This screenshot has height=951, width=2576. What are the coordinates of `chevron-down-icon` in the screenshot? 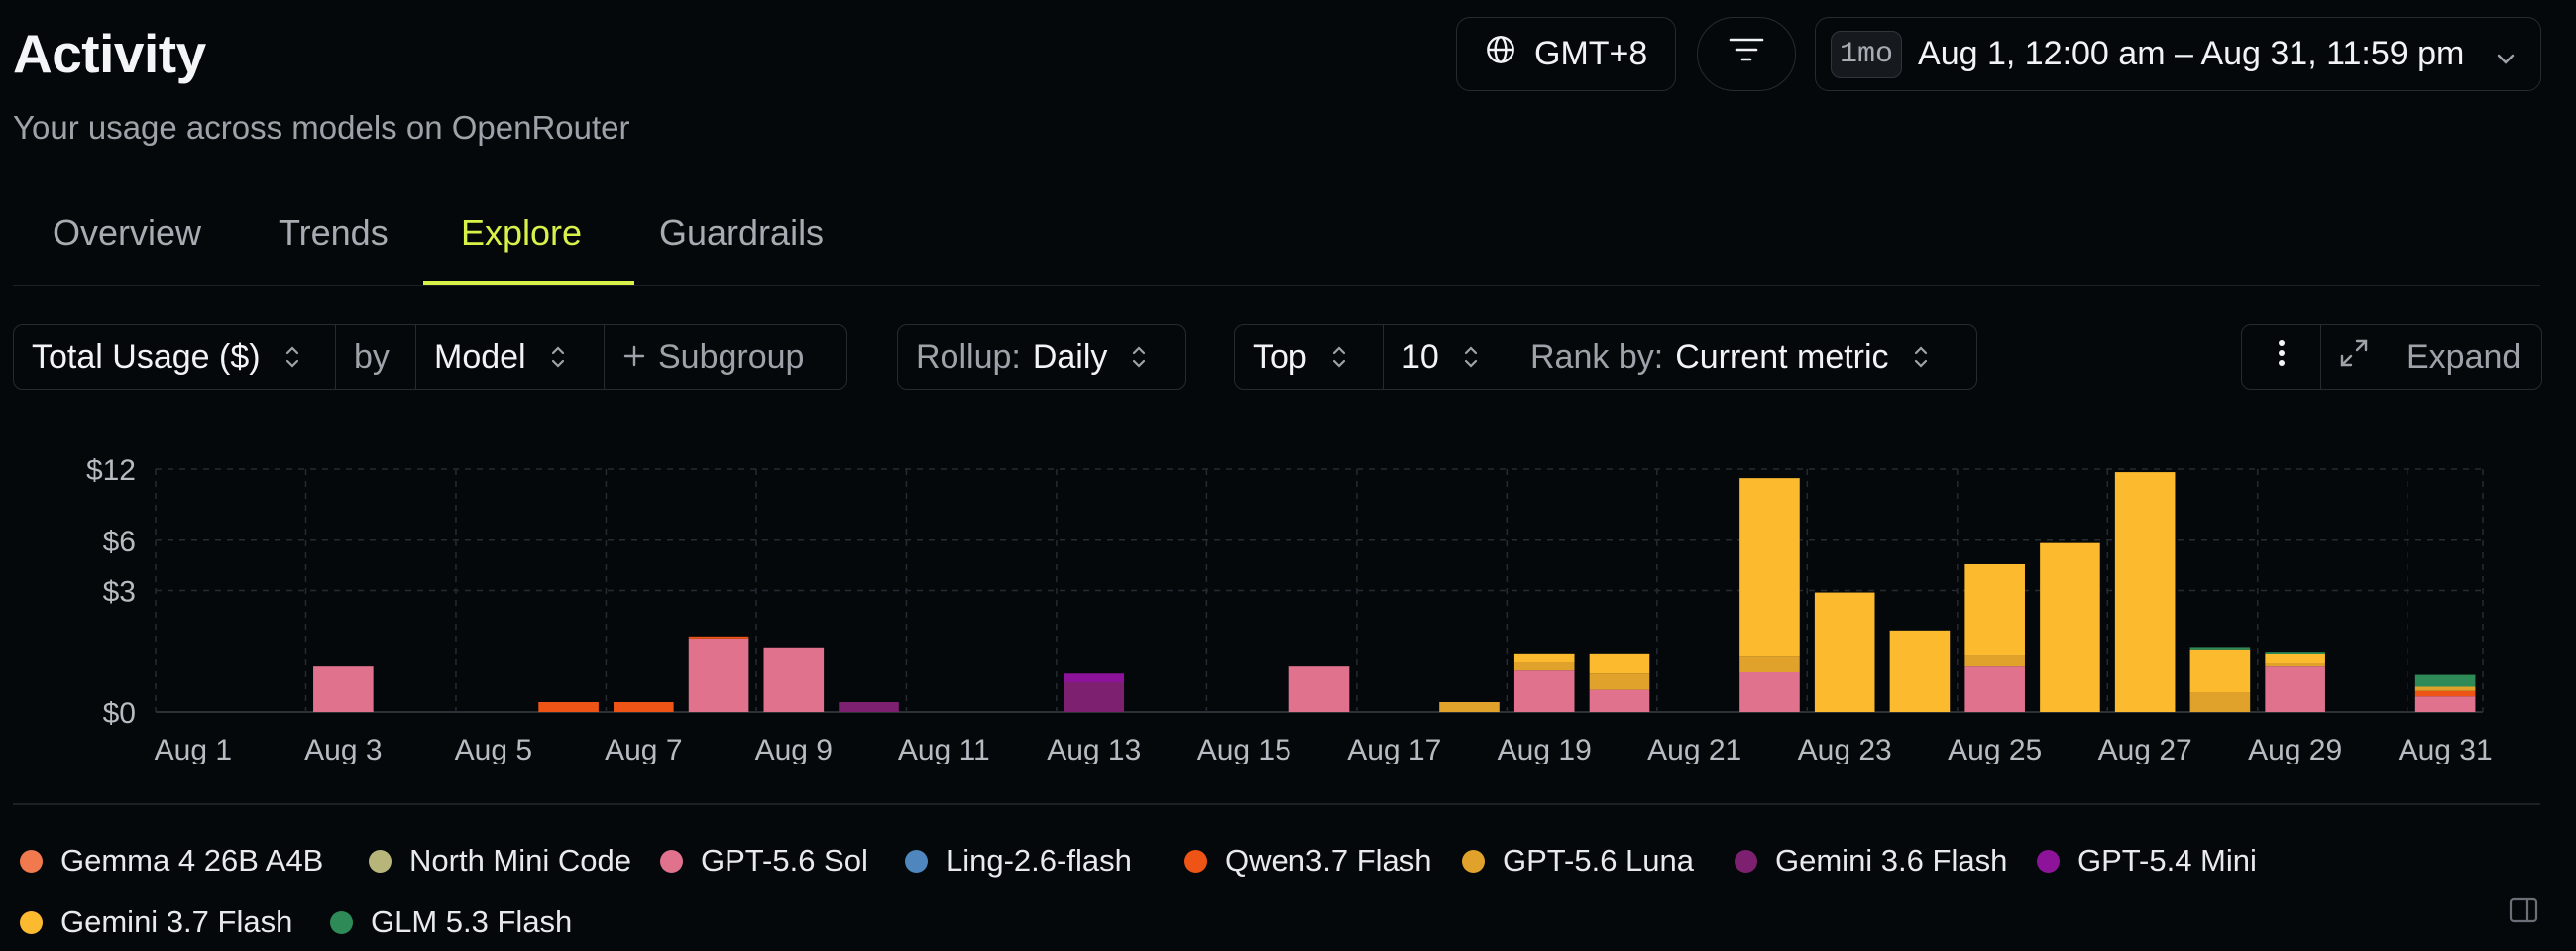 It's located at (2506, 59).